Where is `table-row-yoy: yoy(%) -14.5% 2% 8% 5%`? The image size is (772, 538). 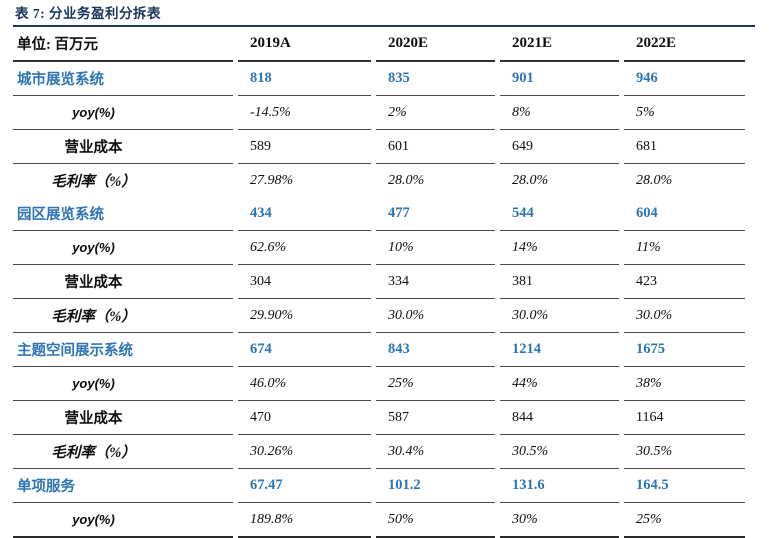 table-row-yoy: yoy(%) -14.5% 2% 8% 5% is located at coordinates (379, 113).